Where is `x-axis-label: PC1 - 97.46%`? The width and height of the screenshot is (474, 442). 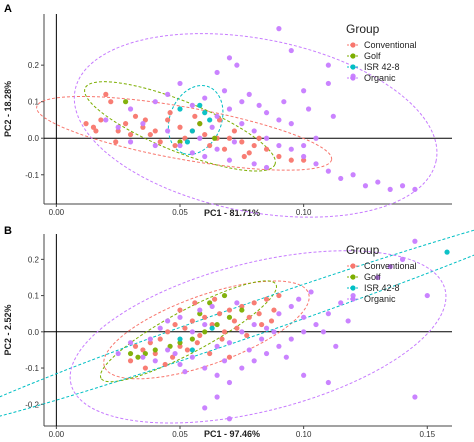
x-axis-label: PC1 - 97.46% is located at coordinates (232, 434).